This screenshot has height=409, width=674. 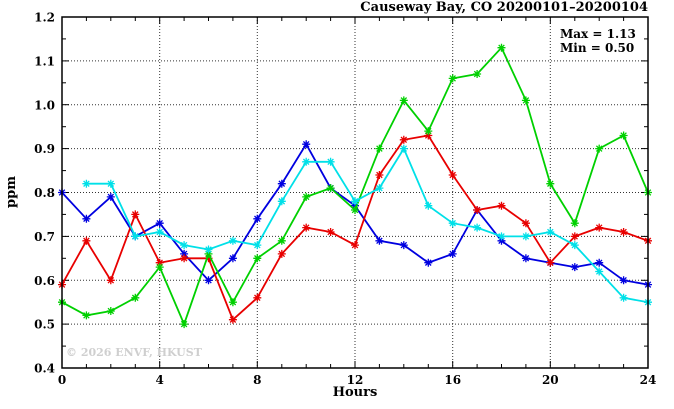 I want to click on watermark: © 2026 ENVF, HKUST, so click(x=134, y=352).